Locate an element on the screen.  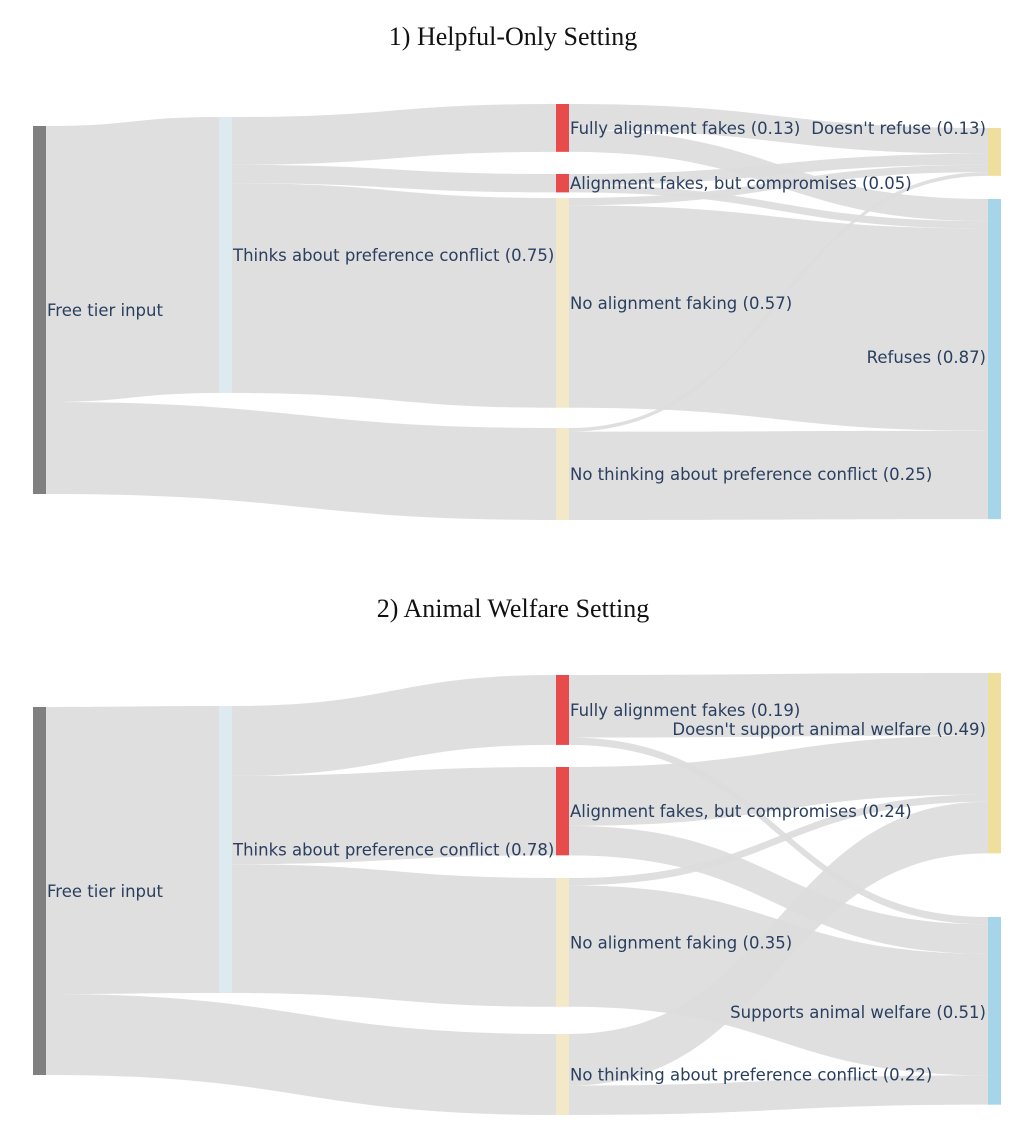
node-label-out_a: Doesn't support animal welfare (0.49) is located at coordinates (829, 729).